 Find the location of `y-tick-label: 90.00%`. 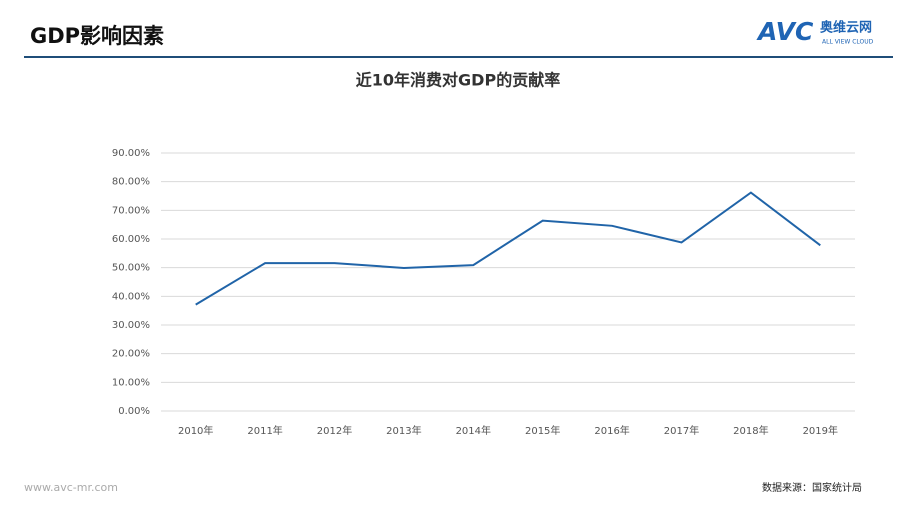

y-tick-label: 90.00% is located at coordinates (131, 153).